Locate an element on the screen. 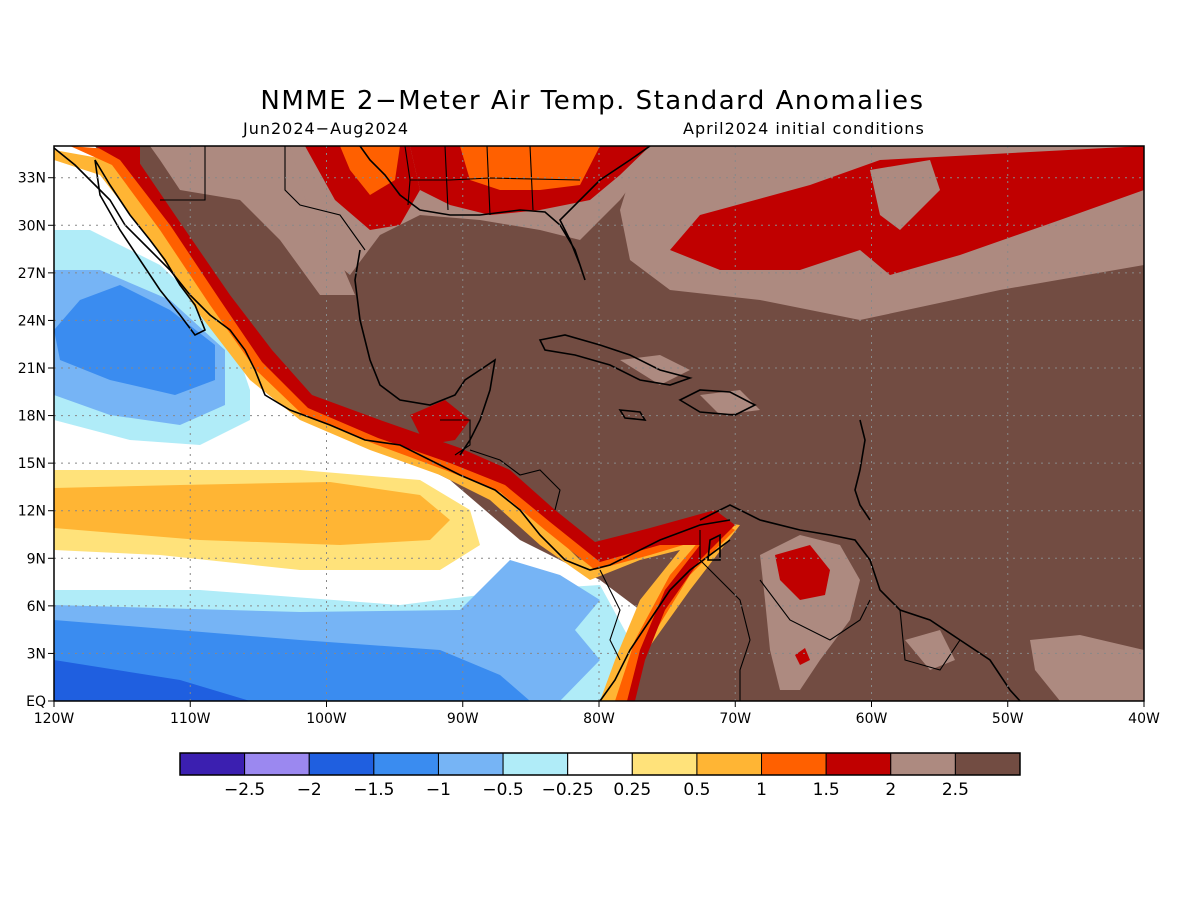  colorbar-label: −1.5 is located at coordinates (373, 790).